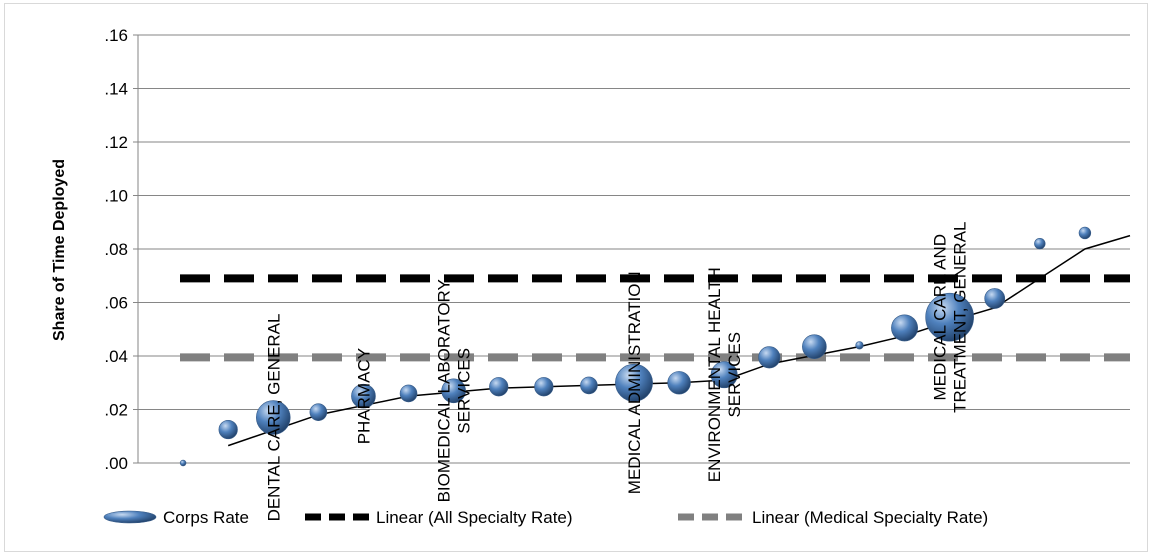 The height and width of the screenshot is (557, 1153). Describe the element at coordinates (116, 35) in the screenshot. I see `y-tick-label: .16` at that location.